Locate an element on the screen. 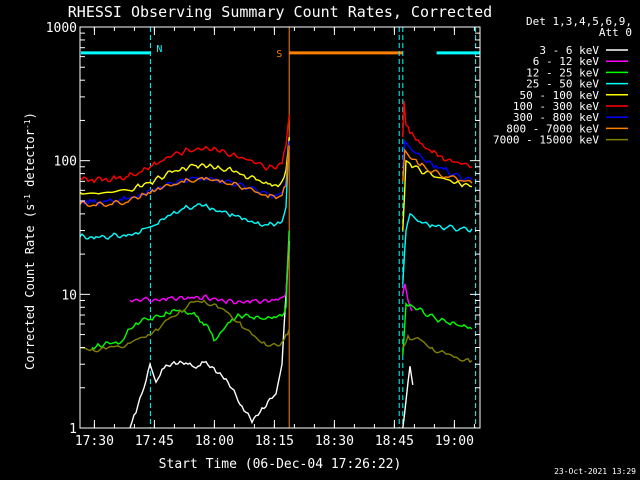 Image resolution: width=640 pixels, height=480 pixels. legend-entry-label: 3 - 6 keV is located at coordinates (569, 50).